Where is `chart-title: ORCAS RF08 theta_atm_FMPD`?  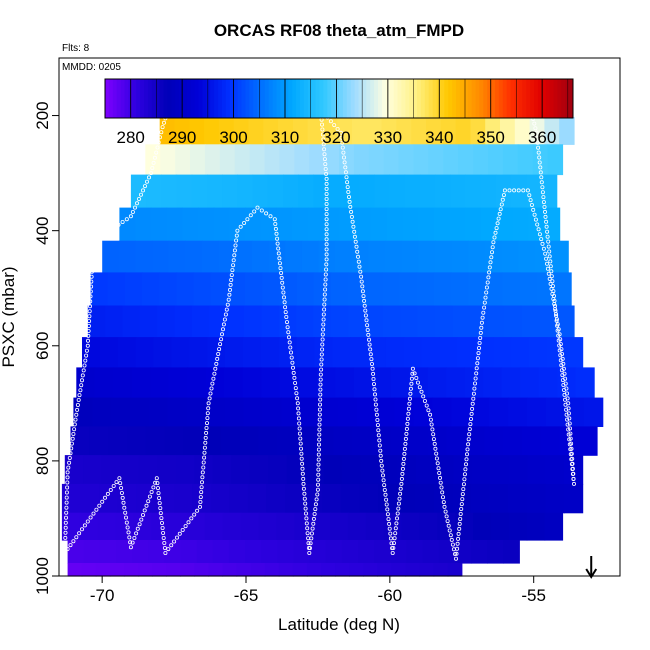 chart-title: ORCAS RF08 theta_atm_FMPD is located at coordinates (339, 30).